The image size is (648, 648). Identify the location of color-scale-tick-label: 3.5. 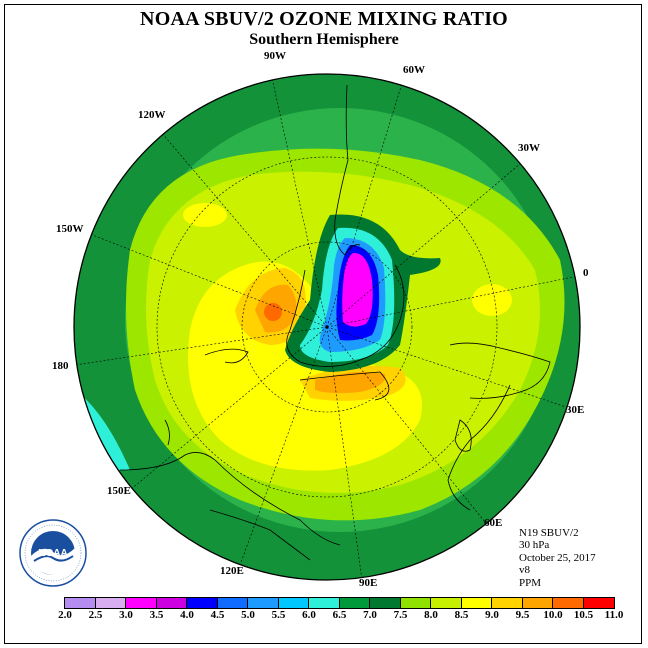
(156, 615).